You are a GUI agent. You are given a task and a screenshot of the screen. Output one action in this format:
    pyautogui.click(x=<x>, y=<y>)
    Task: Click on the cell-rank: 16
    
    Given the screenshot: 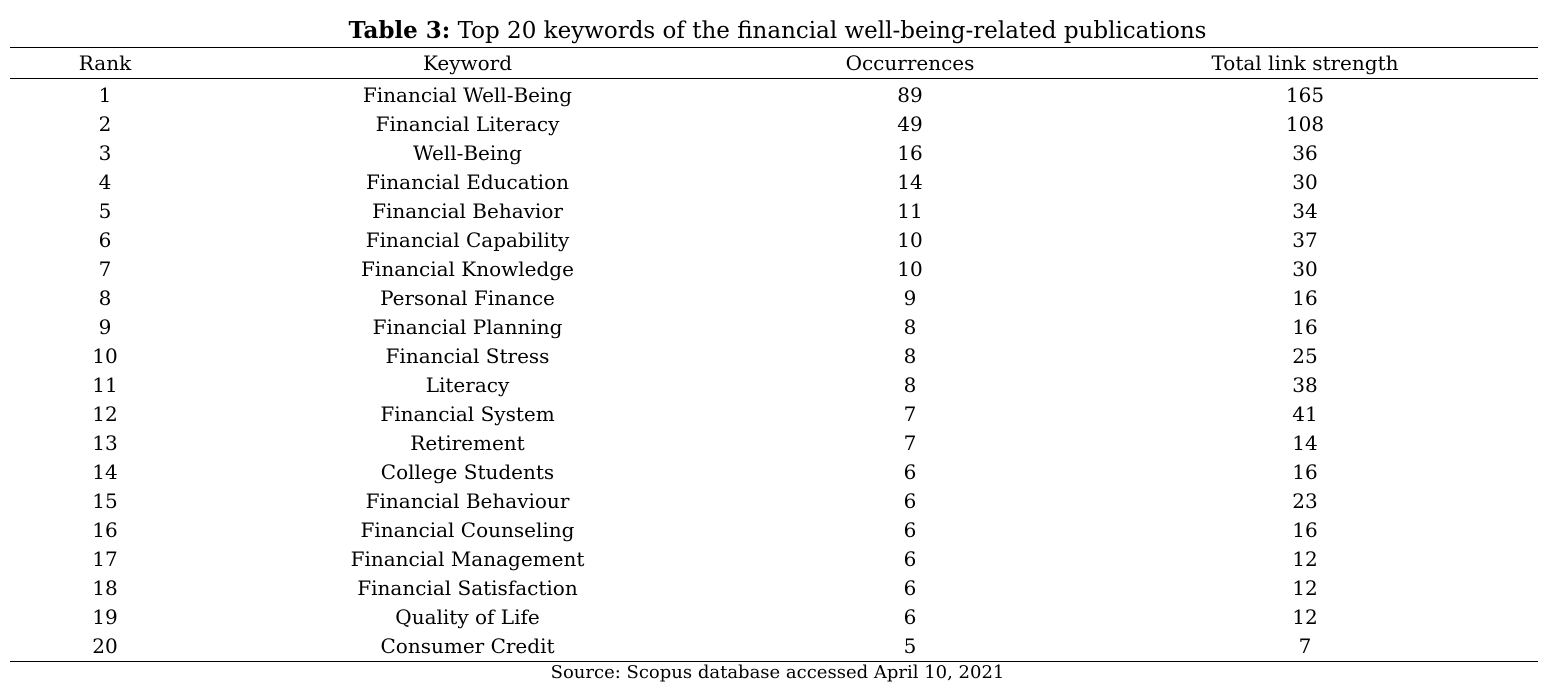 What is the action you would take?
    pyautogui.click(x=105, y=530)
    